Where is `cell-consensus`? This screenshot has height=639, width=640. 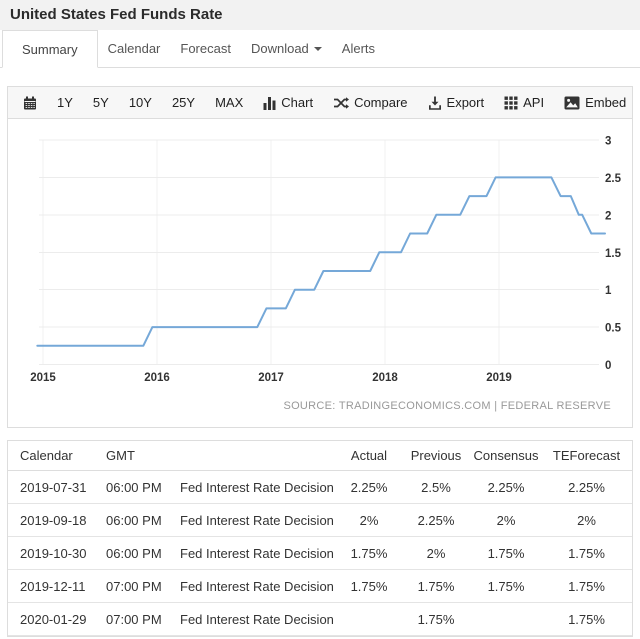 cell-consensus is located at coordinates (506, 619).